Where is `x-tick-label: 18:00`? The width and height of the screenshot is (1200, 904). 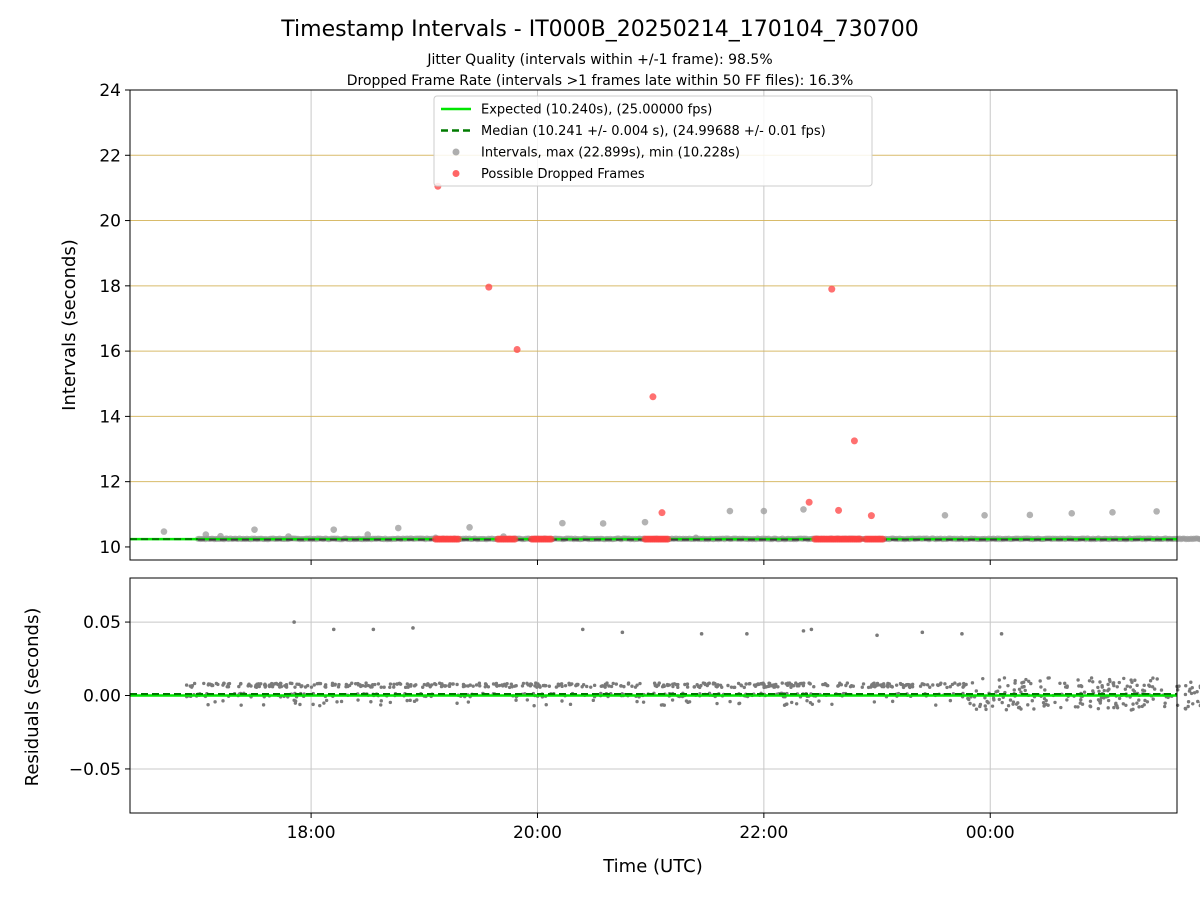
x-tick-label: 18:00 is located at coordinates (311, 833).